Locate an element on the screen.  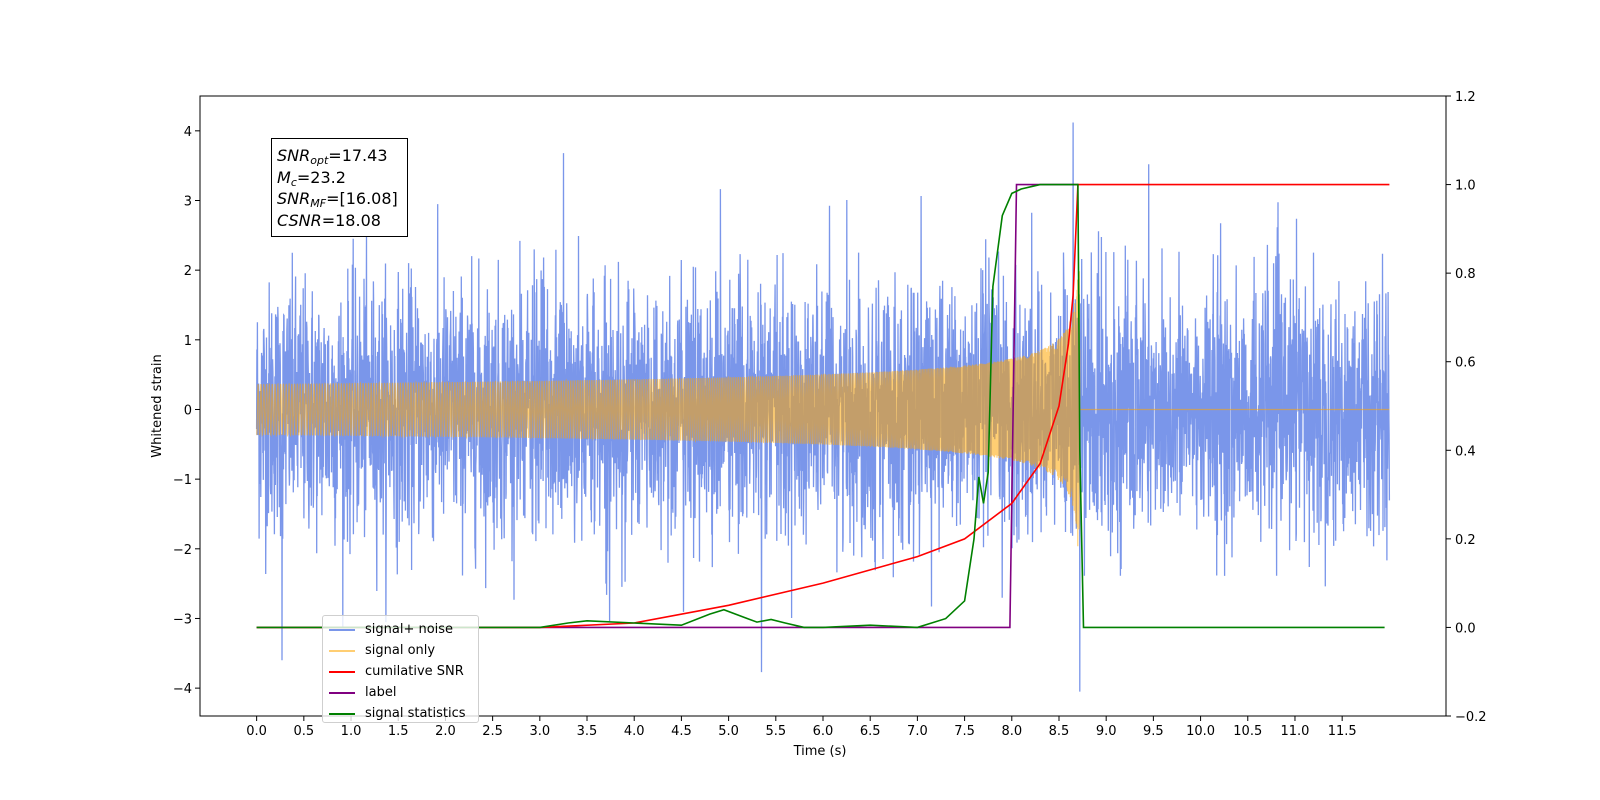
y-tick-label: 2 is located at coordinates (188, 271).